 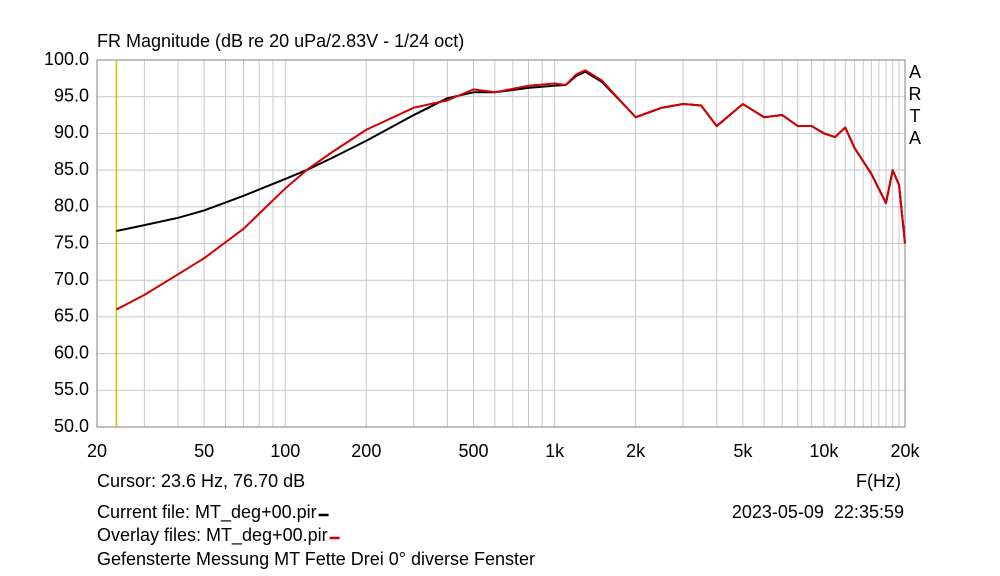 I want to click on y-tick-label: 55.0, so click(x=71, y=389).